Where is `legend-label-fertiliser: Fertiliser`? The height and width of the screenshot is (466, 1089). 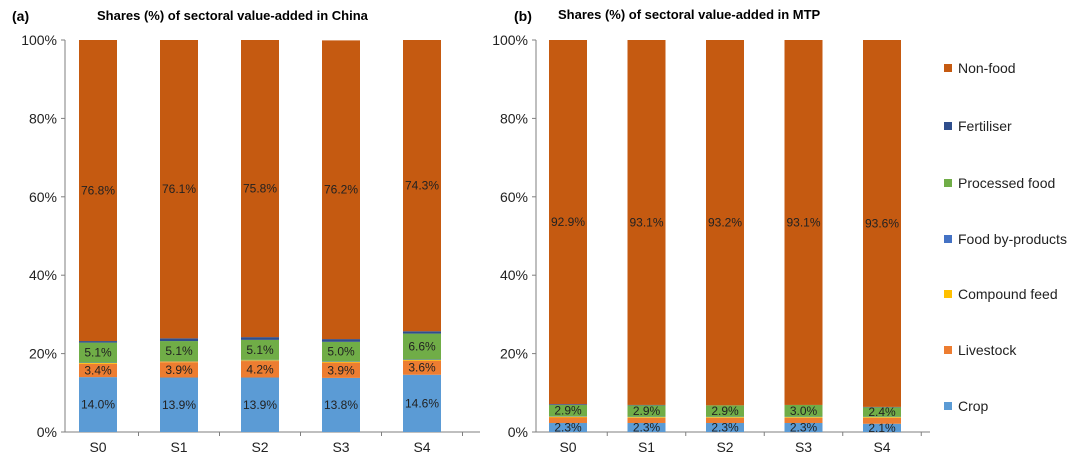
legend-label-fertiliser: Fertiliser is located at coordinates (985, 126).